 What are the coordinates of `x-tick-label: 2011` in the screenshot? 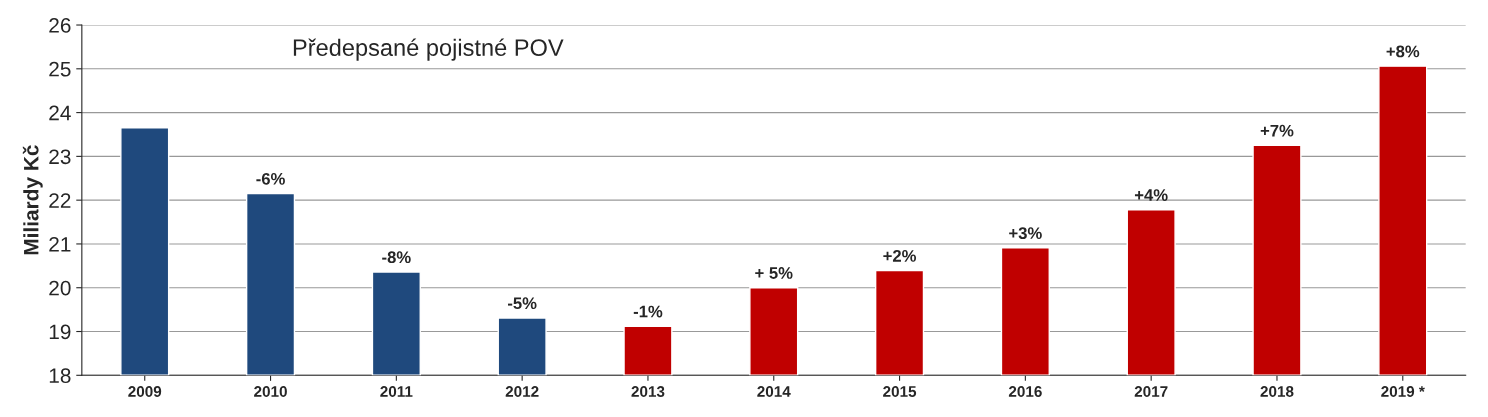 It's located at (396, 391).